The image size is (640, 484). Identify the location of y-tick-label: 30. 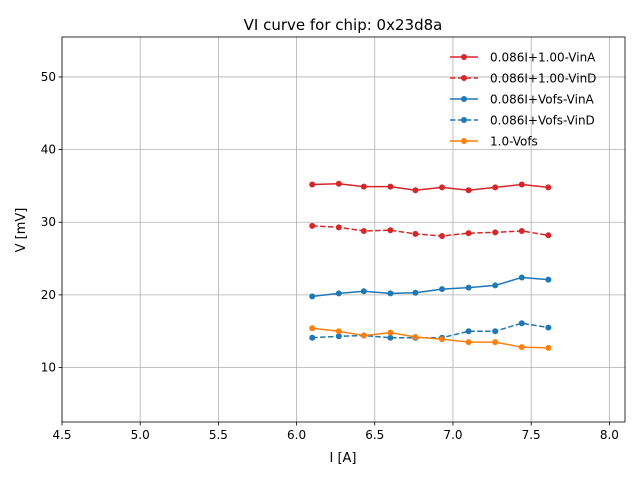
(48, 222).